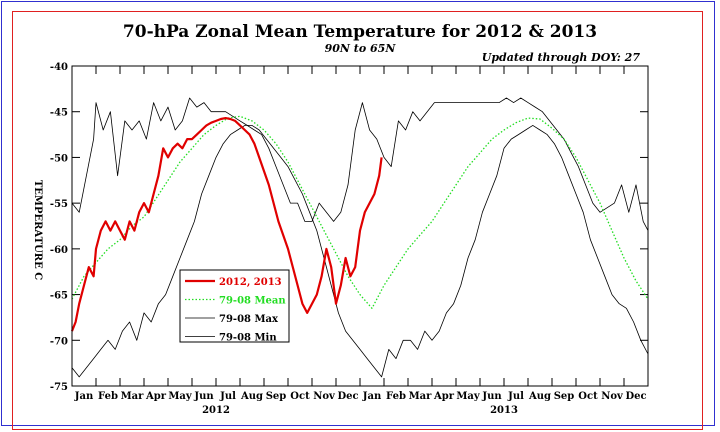  What do you see at coordinates (37, 230) in the screenshot?
I see `y-axis-label: TEMPERATURE C` at bounding box center [37, 230].